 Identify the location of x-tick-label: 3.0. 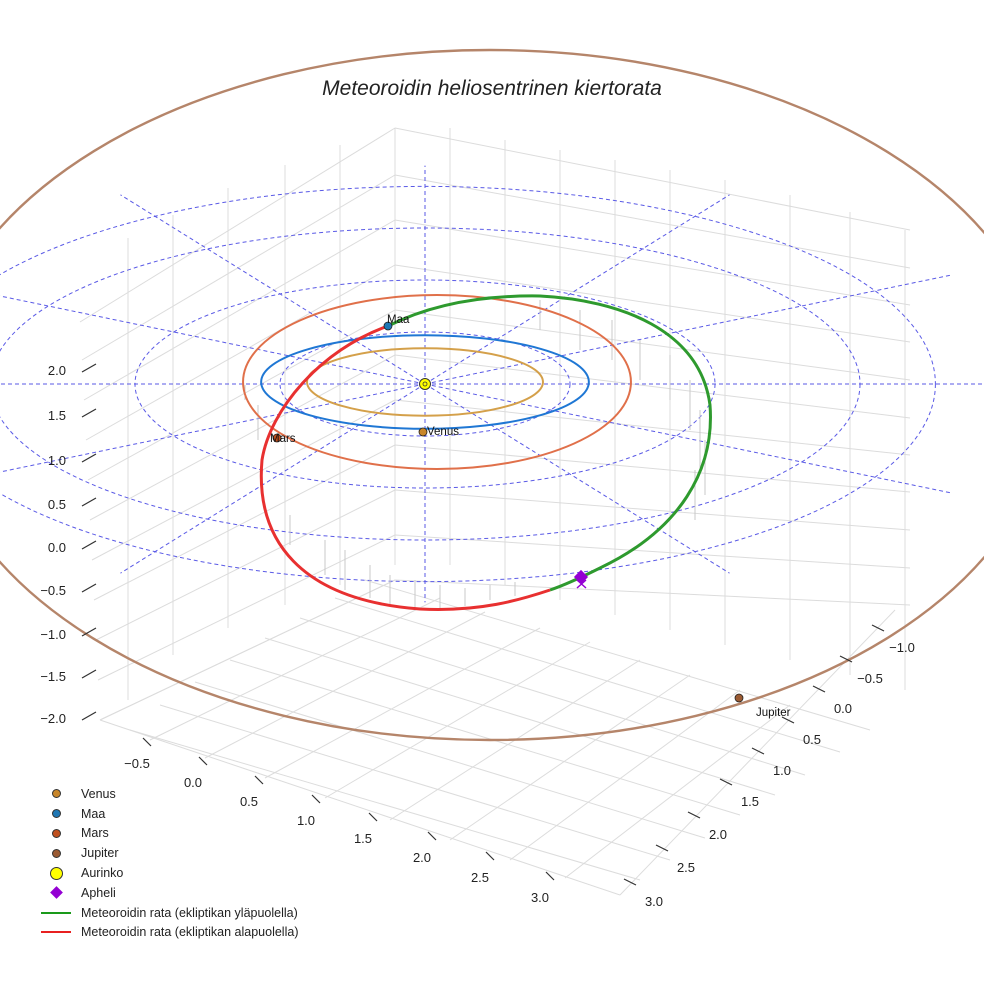
(540, 897).